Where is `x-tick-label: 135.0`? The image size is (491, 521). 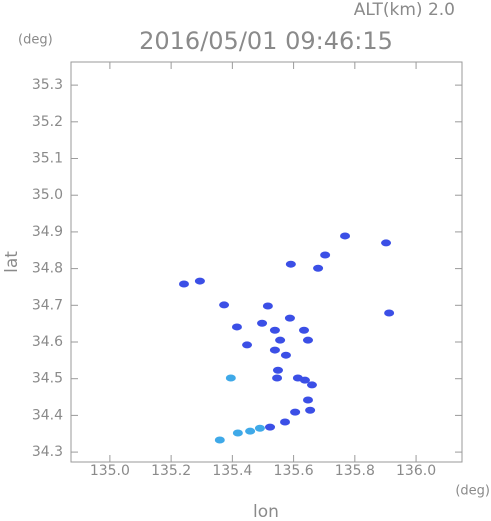
x-tick-label: 135.0 is located at coordinates (110, 471).